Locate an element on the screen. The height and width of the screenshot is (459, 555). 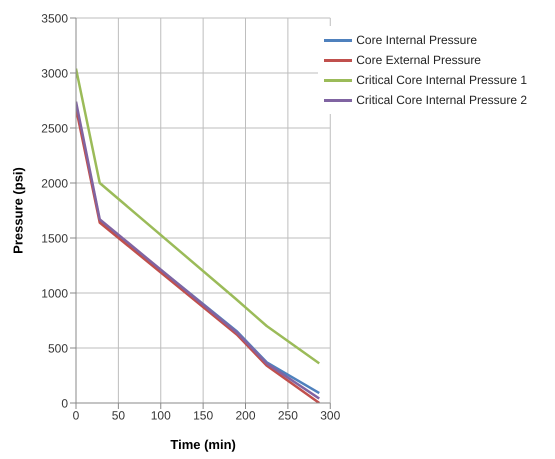
y-tick-label: 3500 is located at coordinates (54, 18).